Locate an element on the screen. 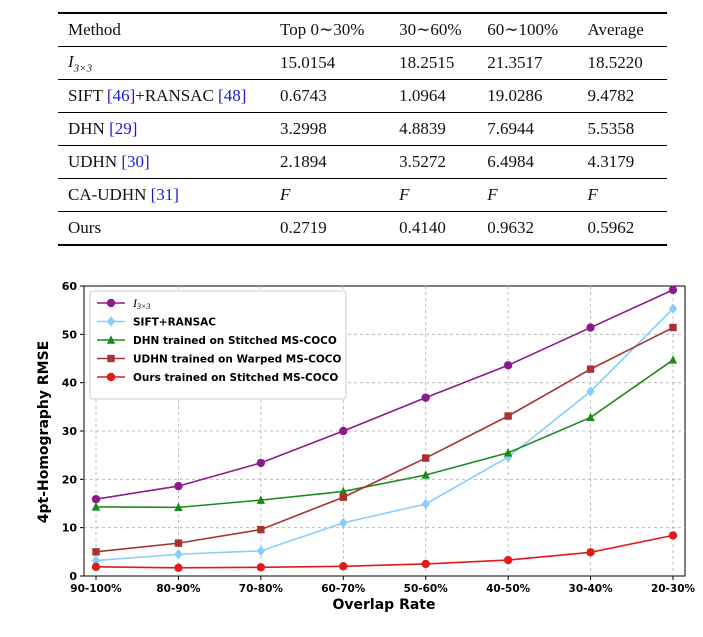 Image resolution: width=703 pixels, height=637 pixels. y-tick-label: 60 is located at coordinates (70, 286).